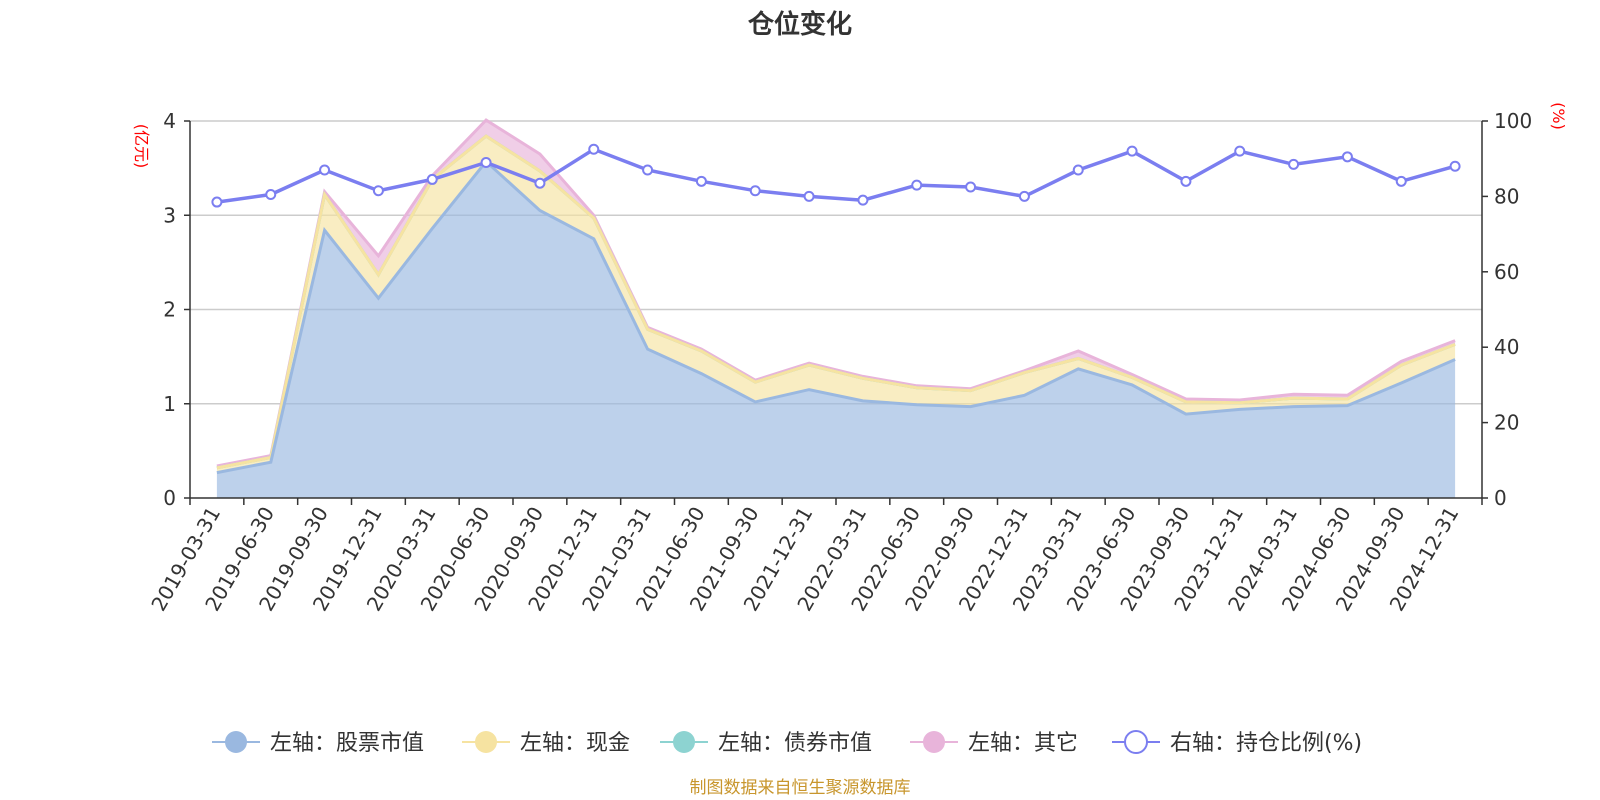 This screenshot has height=800, width=1600. I want to click on ratio-line, so click(836, 175).